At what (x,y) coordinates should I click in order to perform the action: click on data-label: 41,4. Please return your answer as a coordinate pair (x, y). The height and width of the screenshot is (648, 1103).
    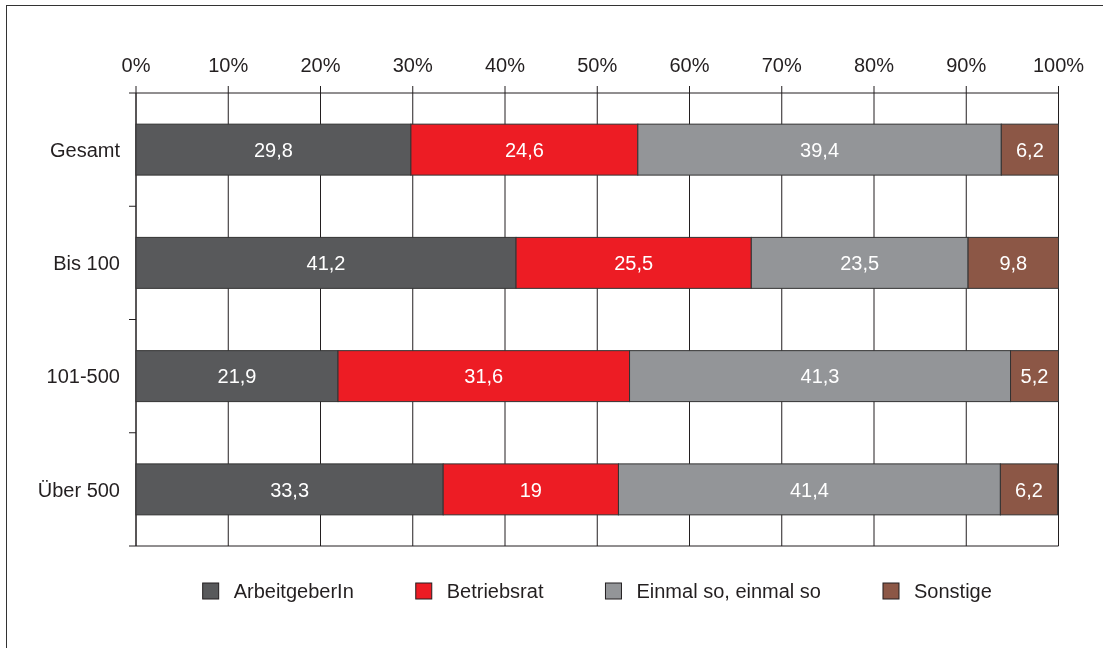
    Looking at the image, I should click on (809, 489).